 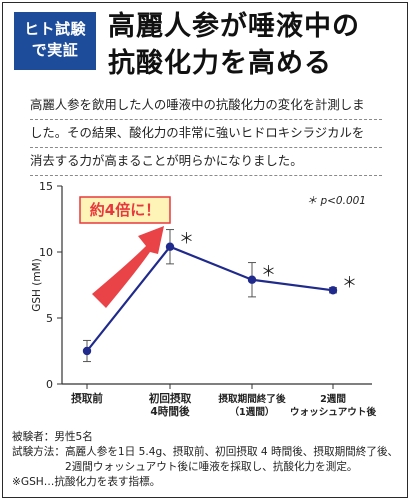 I want to click on y-tick-label: 5, so click(x=49, y=318).